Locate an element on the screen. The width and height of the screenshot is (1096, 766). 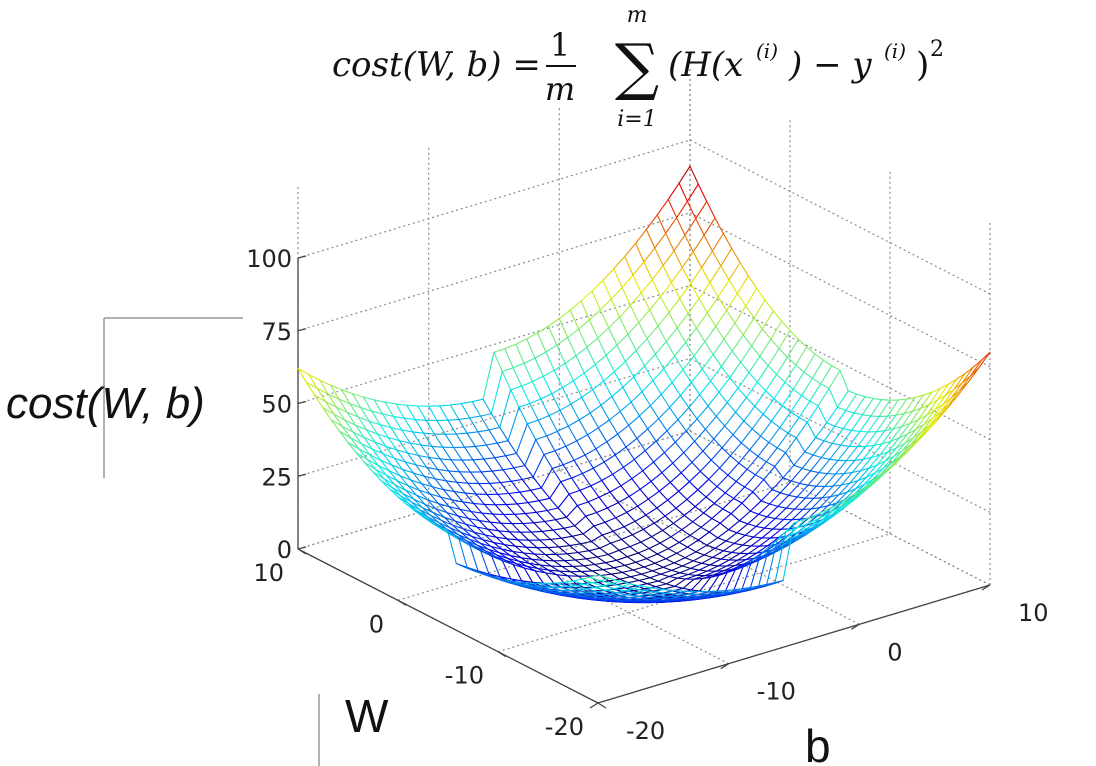
formula-sup-b: (i) is located at coordinates (895, 51).